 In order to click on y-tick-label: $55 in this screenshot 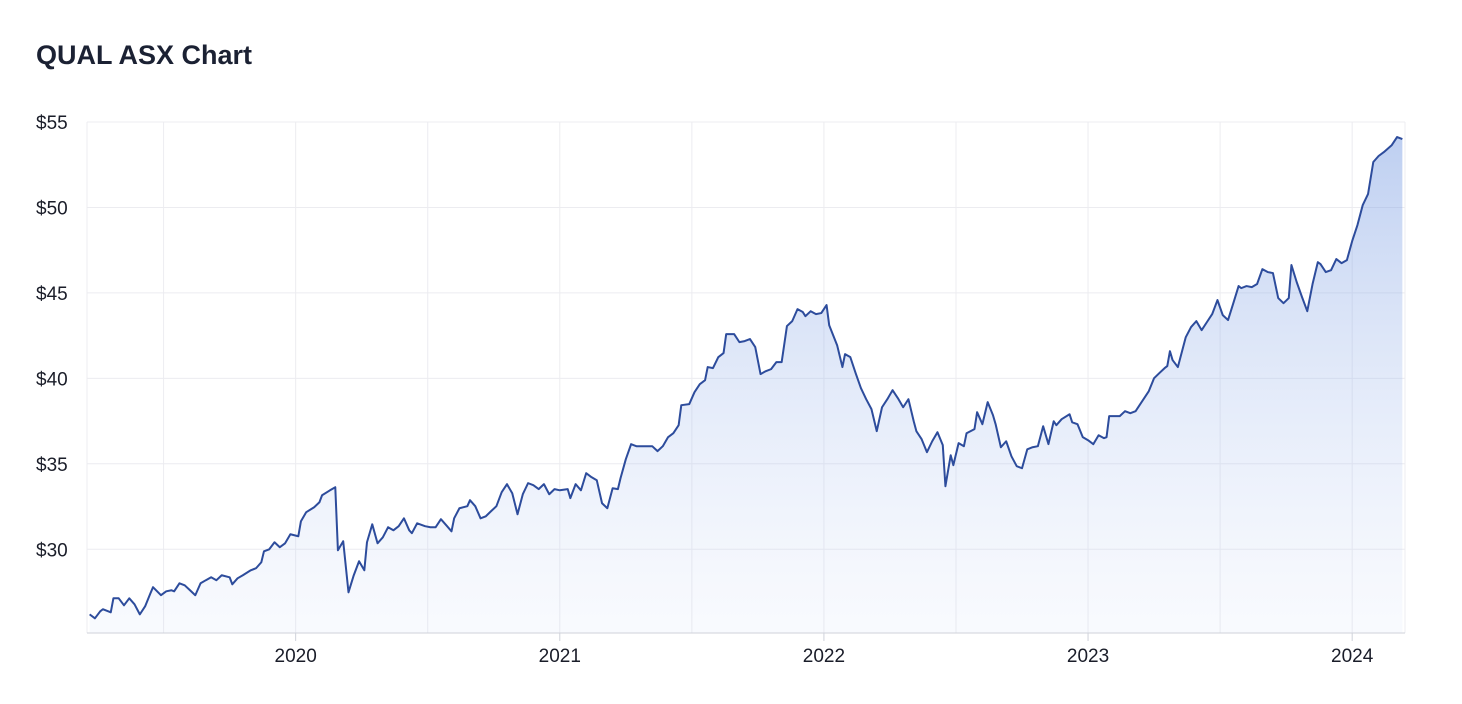, I will do `click(52, 123)`.